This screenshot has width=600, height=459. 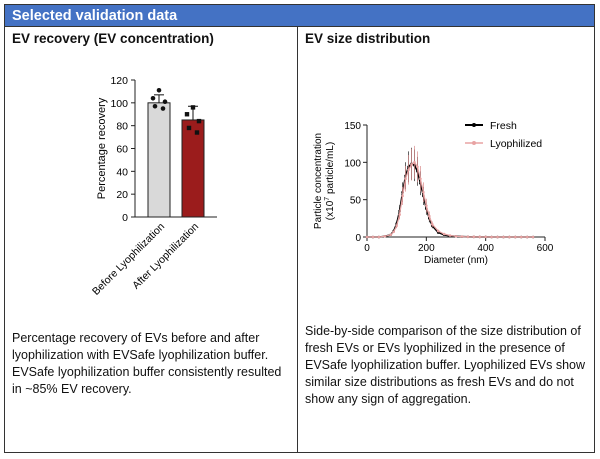 I want to click on series-line, so click(x=450, y=200).